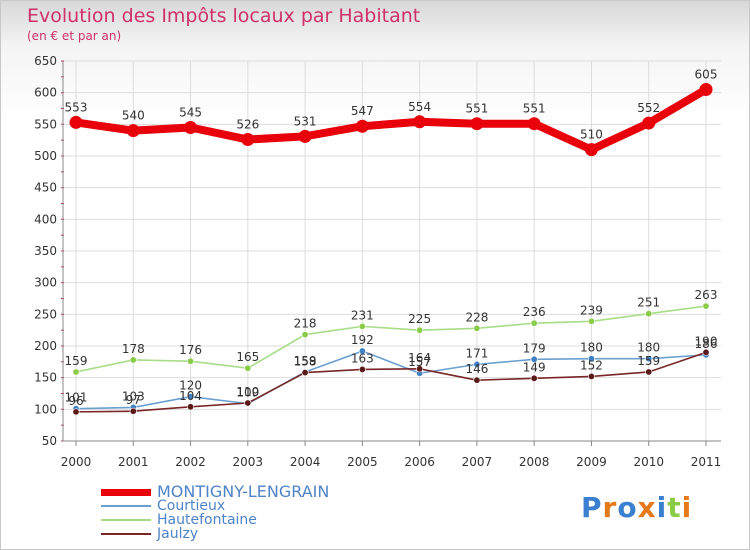 Image resolution: width=750 pixels, height=550 pixels. I want to click on data-label: 149, so click(534, 367).